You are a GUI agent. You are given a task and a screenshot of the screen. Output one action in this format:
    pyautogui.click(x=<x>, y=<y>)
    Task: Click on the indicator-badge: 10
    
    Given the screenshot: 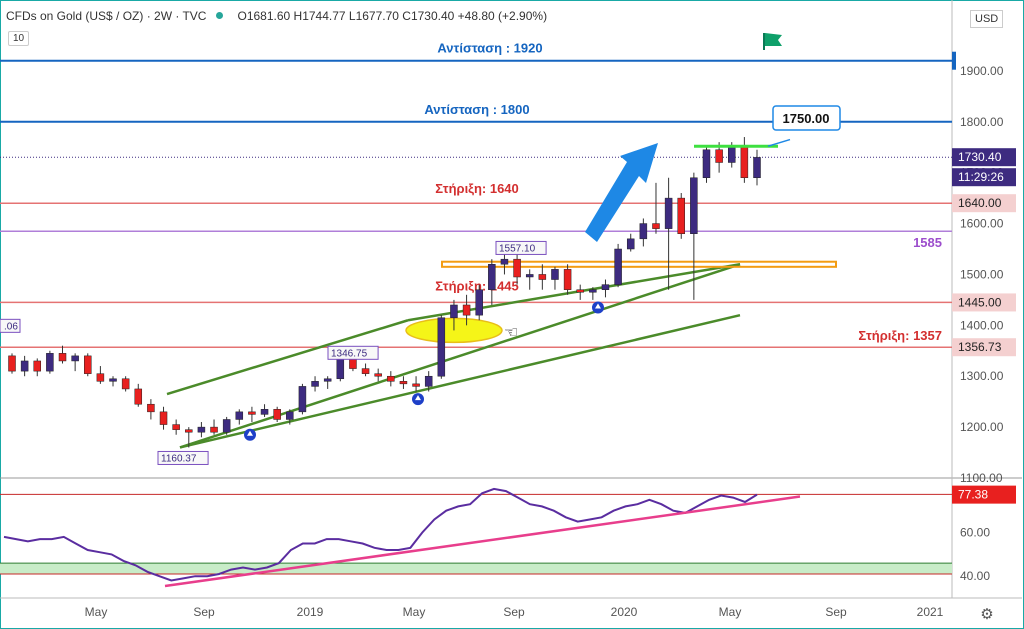 What is the action you would take?
    pyautogui.click(x=19, y=38)
    